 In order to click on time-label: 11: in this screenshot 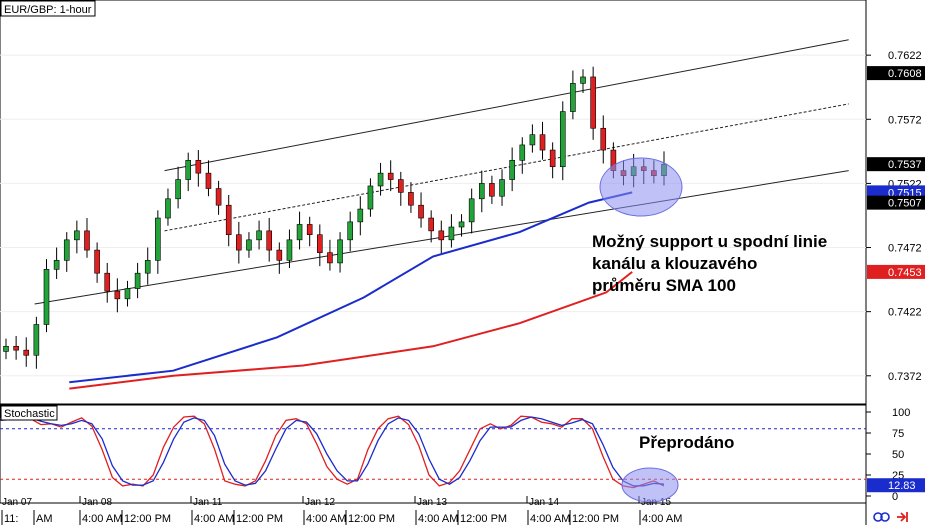, I will do `click(11, 519)`.